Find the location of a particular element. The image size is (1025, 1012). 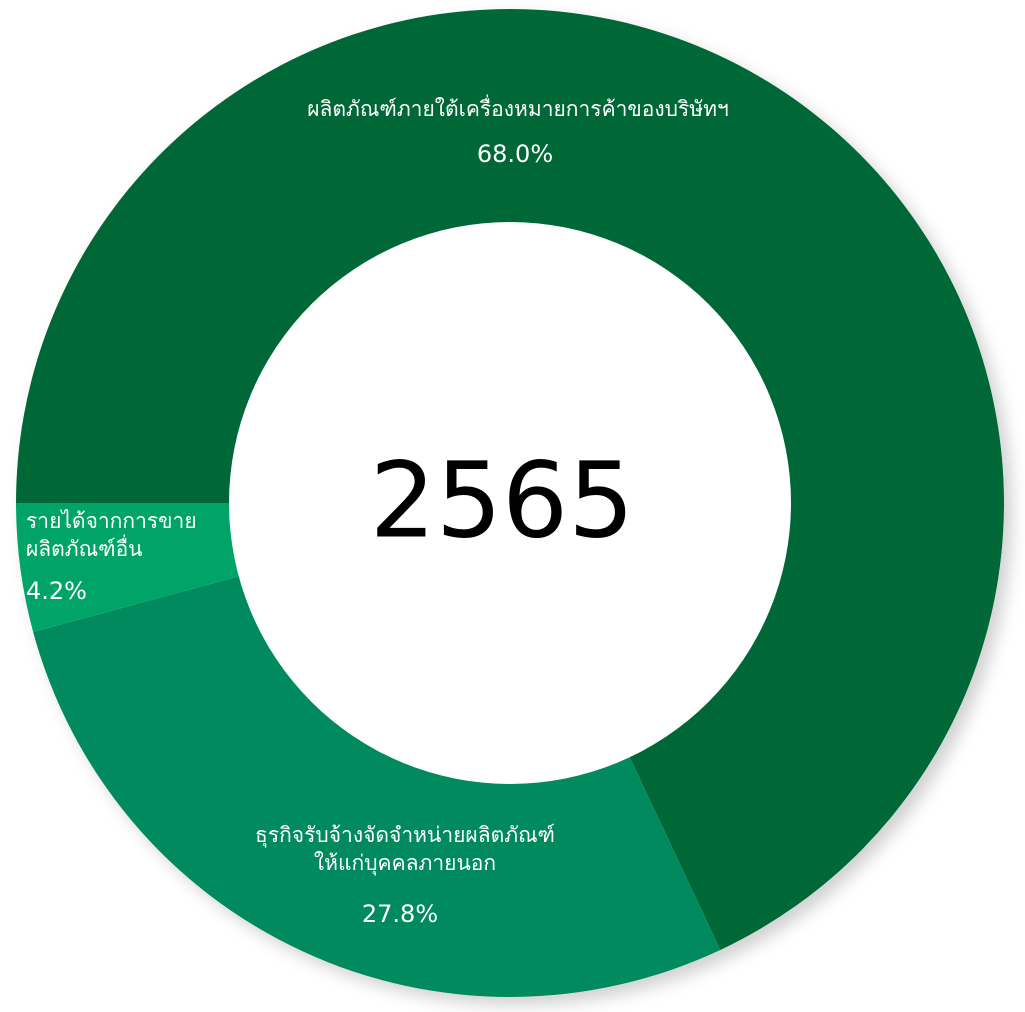

segment-label: ให้แก่บุคคลภายนอก is located at coordinates (405, 863).